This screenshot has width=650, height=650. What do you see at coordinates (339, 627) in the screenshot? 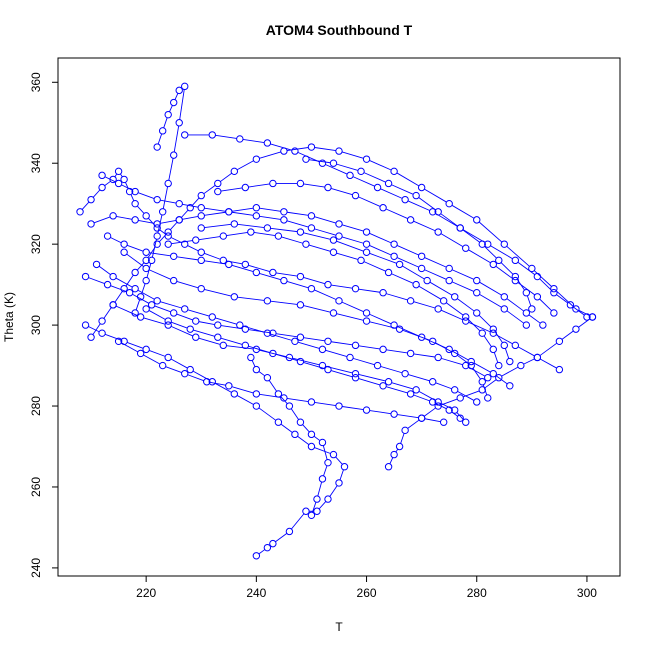
I see `x-axis-label: T` at bounding box center [339, 627].